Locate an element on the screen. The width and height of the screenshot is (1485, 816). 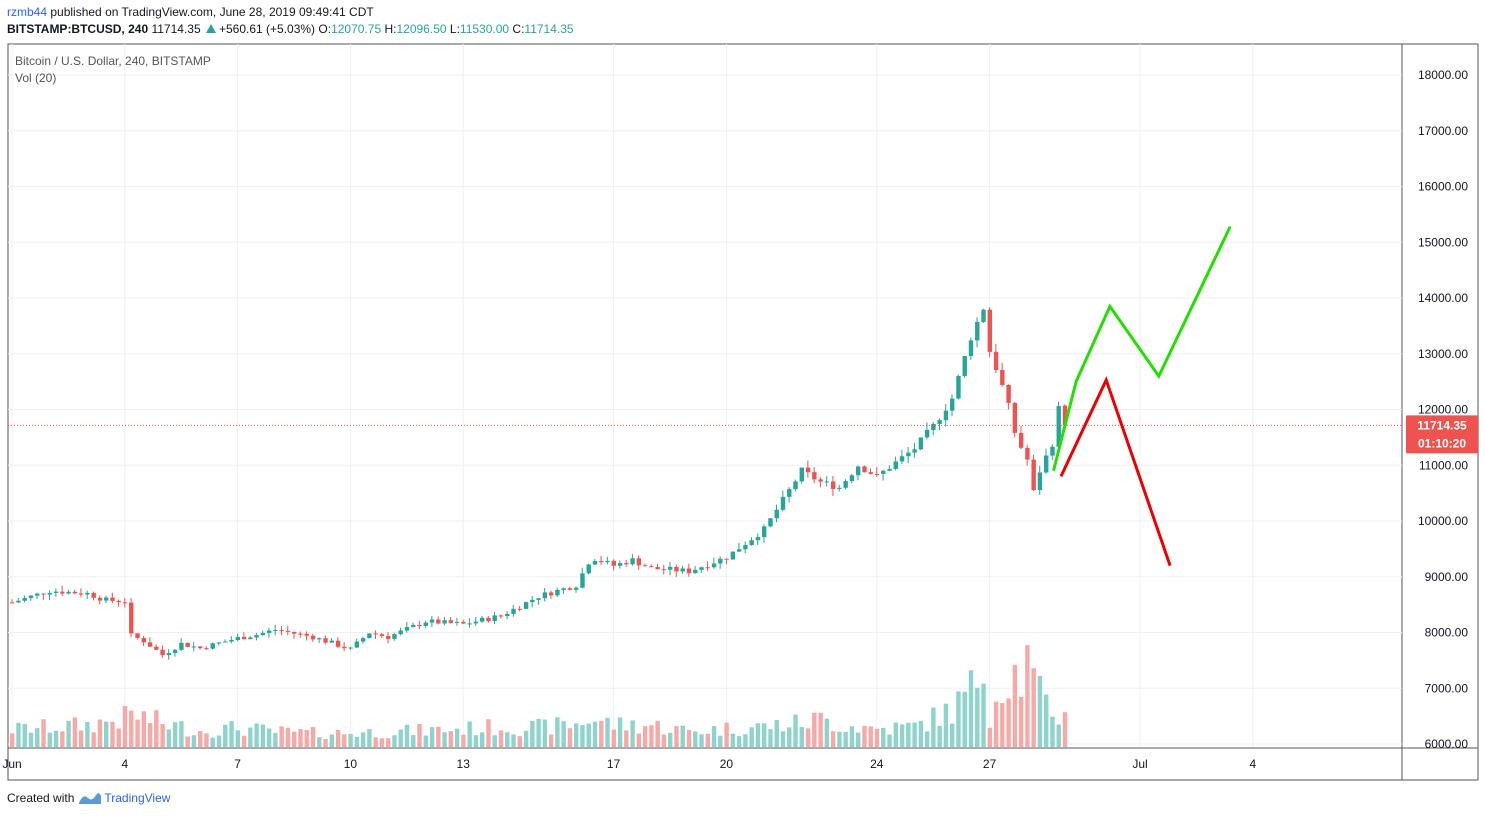
bearish-projection-line is located at coordinates (1115, 471).